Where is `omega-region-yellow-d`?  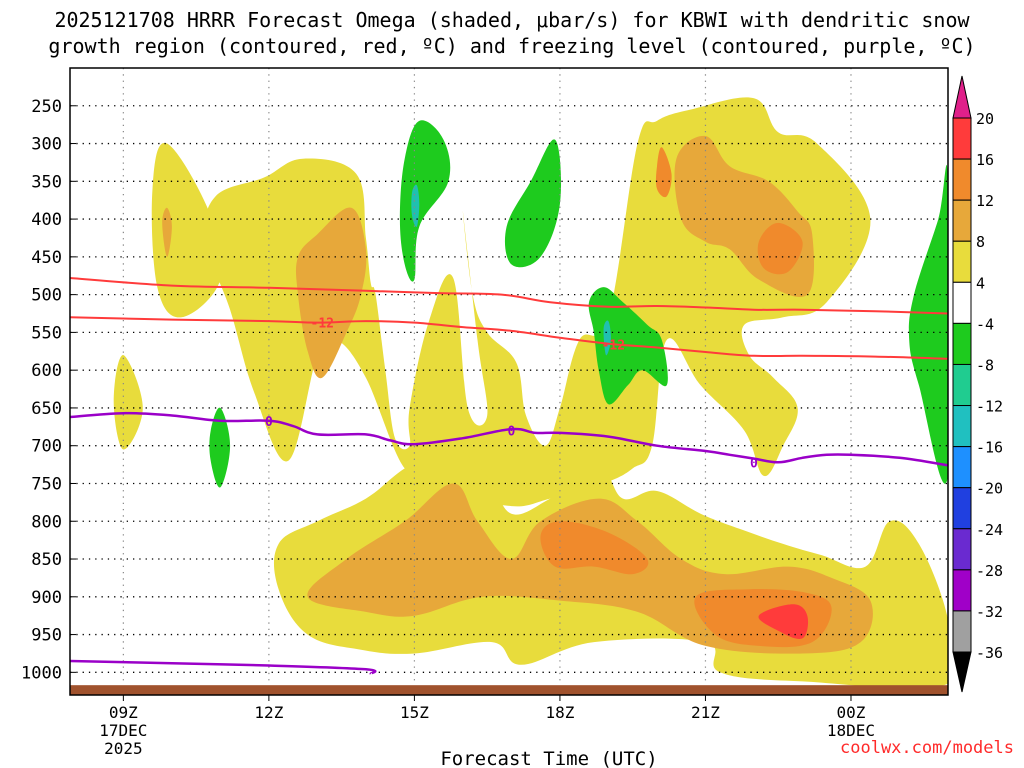 omega-region-yellow-d is located at coordinates (128, 402).